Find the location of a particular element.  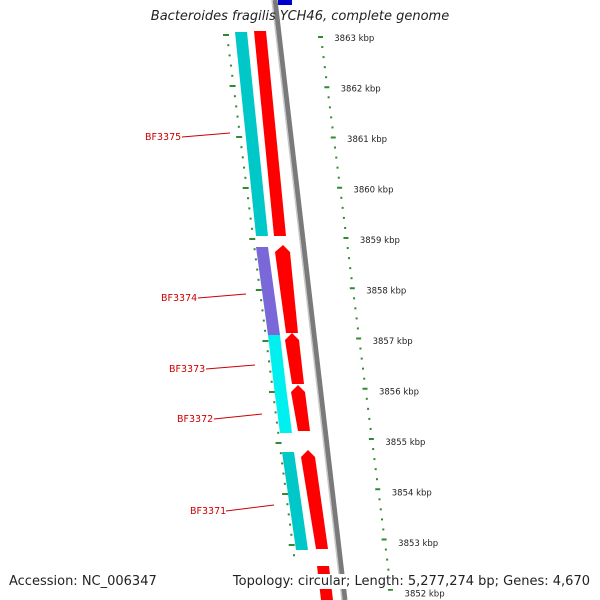

scale-label: 3855 kbp is located at coordinates (405, 443).